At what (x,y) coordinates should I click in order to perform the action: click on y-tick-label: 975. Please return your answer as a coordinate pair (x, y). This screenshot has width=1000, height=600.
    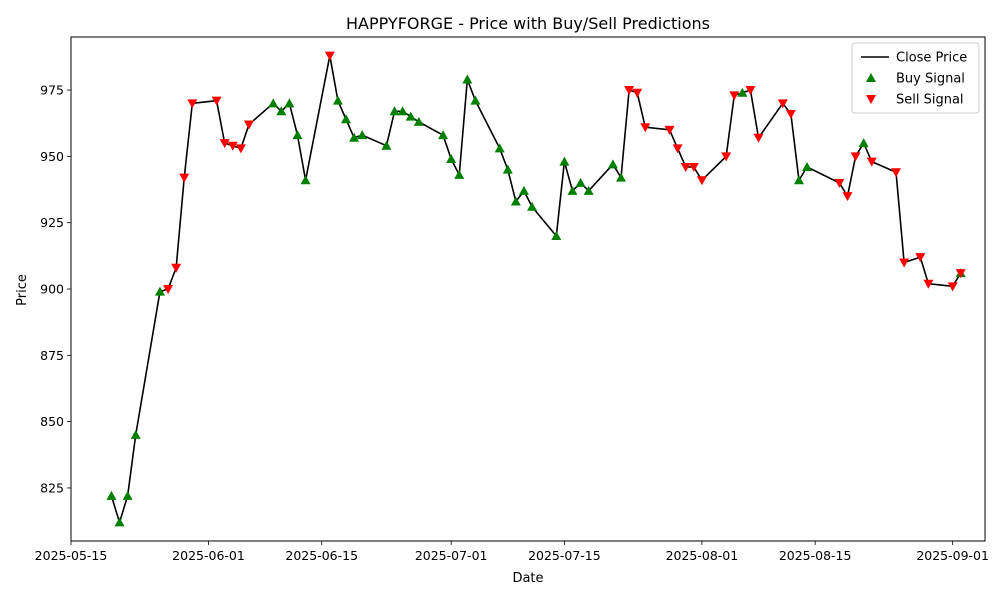
    Looking at the image, I should click on (52, 90).